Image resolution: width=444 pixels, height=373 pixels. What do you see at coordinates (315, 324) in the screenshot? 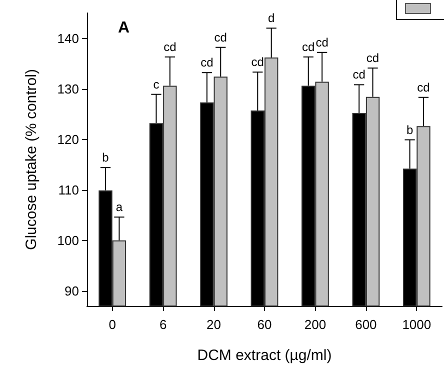
I see `x-tick-label: 200` at bounding box center [315, 324].